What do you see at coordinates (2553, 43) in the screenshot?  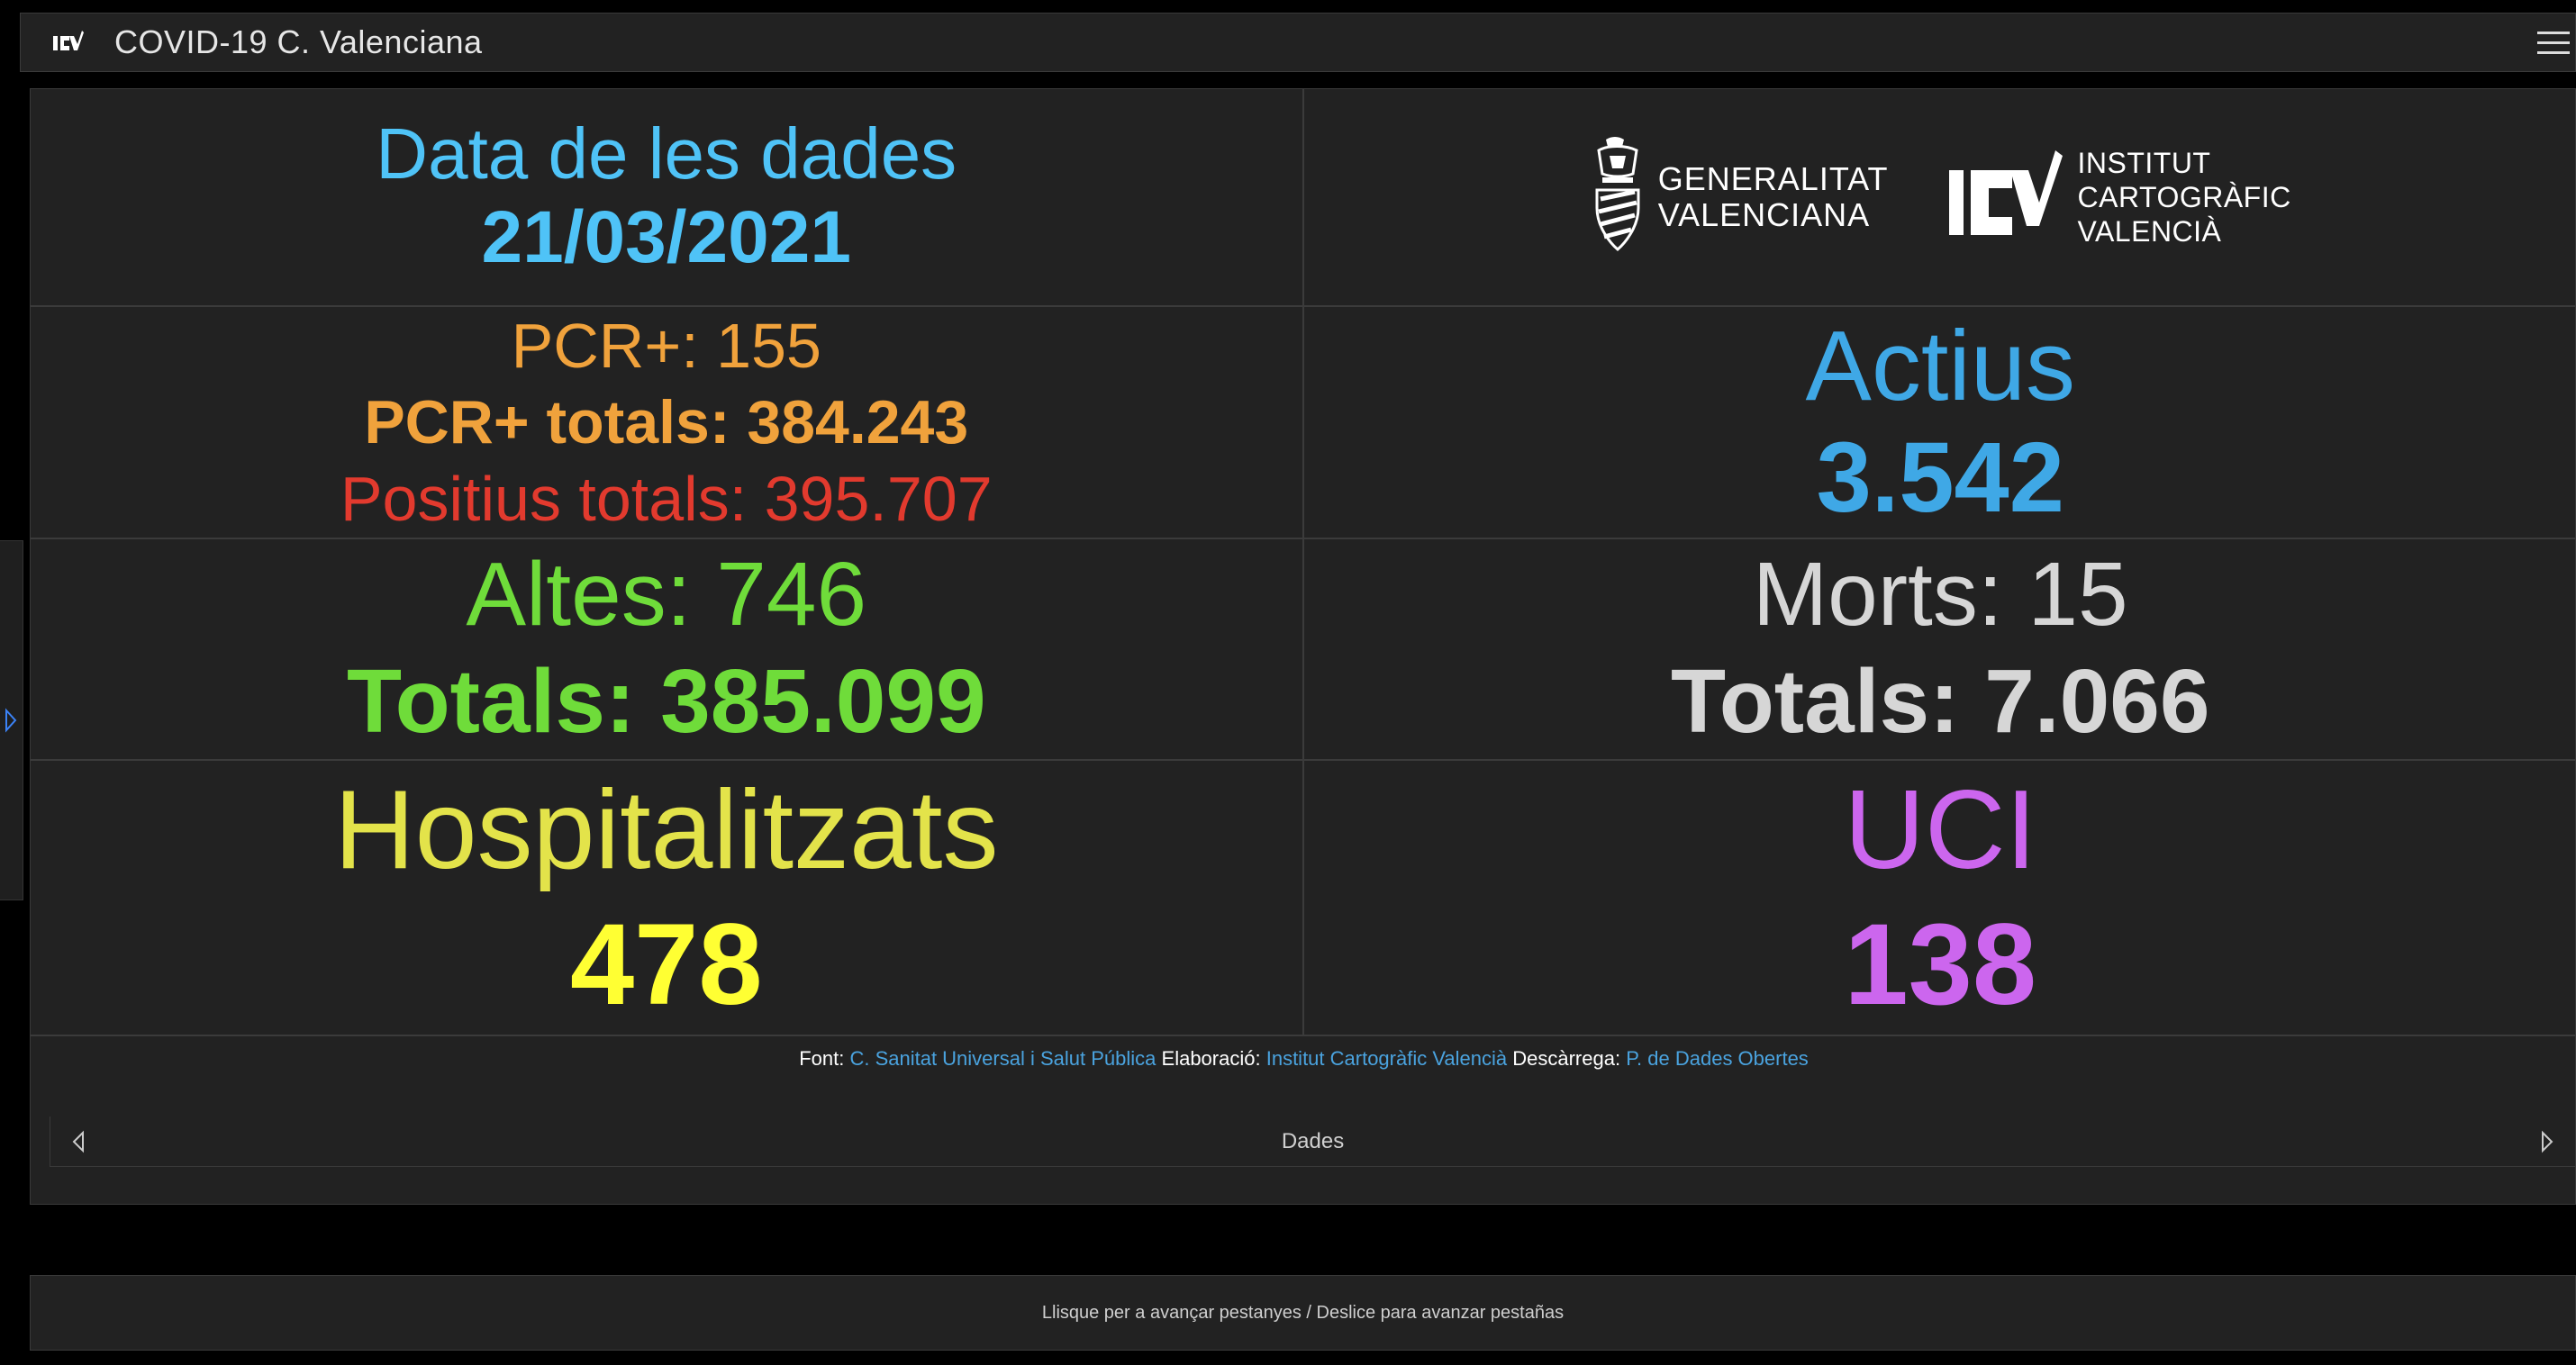 I see `hamburger-menu-icon` at bounding box center [2553, 43].